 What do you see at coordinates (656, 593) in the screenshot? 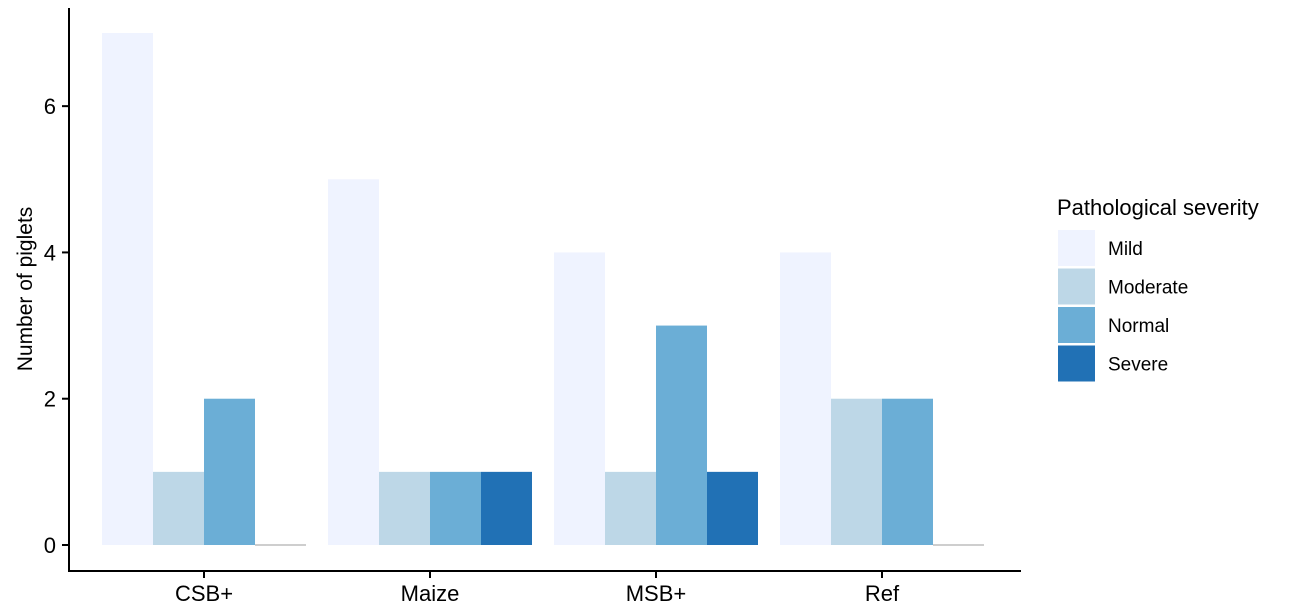
I see `x-tick-label: MSB+` at bounding box center [656, 593].